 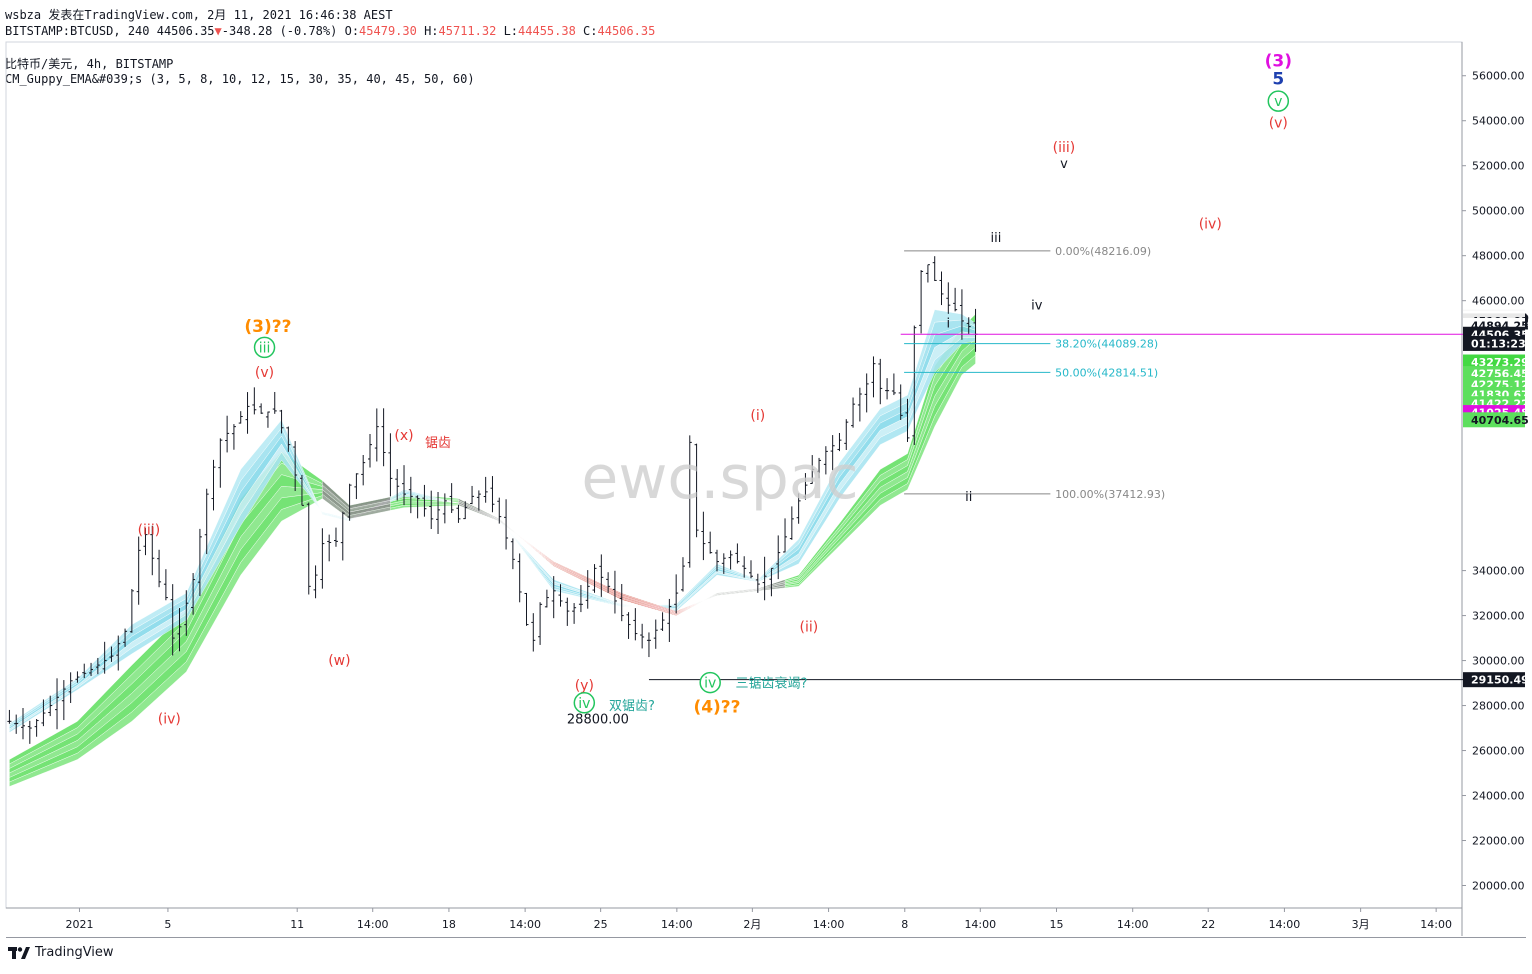 I want to click on fib-level-label: 100.00%(37412.93), so click(x=1110, y=494).